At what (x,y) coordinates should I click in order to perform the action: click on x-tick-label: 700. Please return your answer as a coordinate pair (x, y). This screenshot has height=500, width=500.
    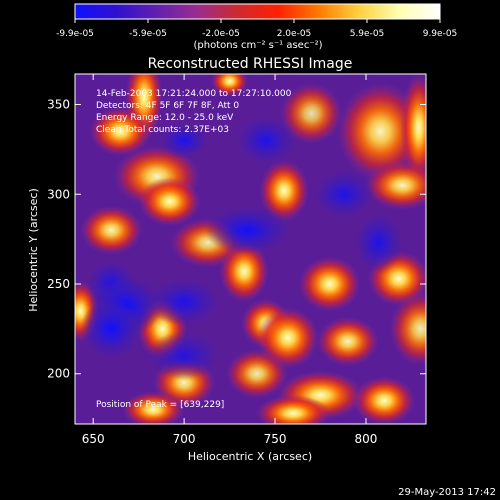
    Looking at the image, I should click on (184, 439).